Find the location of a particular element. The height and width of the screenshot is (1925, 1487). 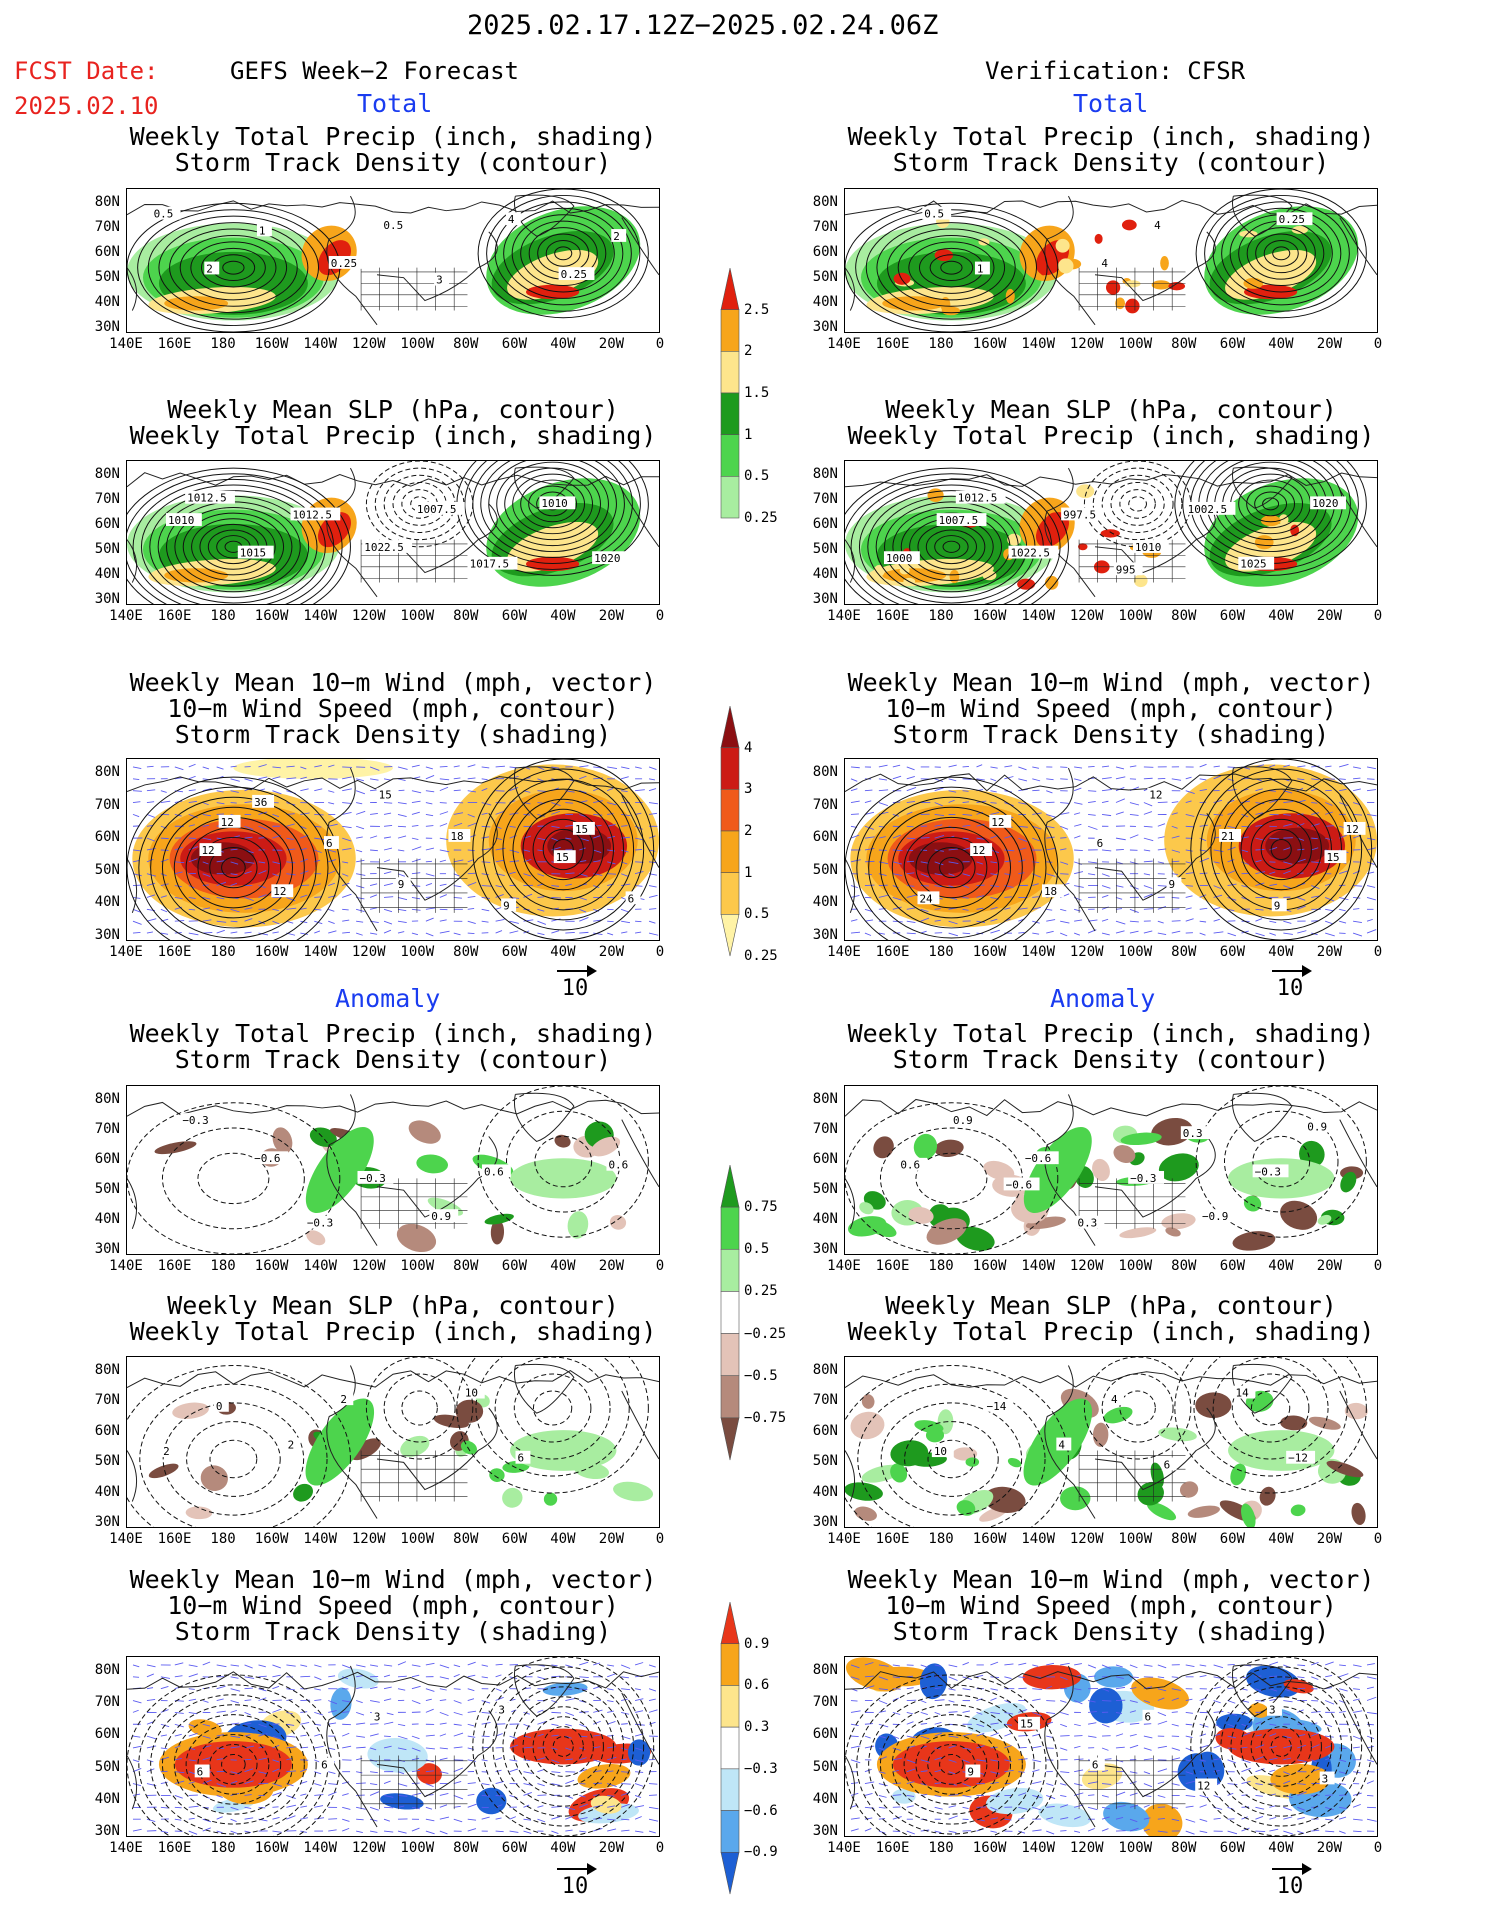

contour-label: 4 is located at coordinates (1061, 1444).